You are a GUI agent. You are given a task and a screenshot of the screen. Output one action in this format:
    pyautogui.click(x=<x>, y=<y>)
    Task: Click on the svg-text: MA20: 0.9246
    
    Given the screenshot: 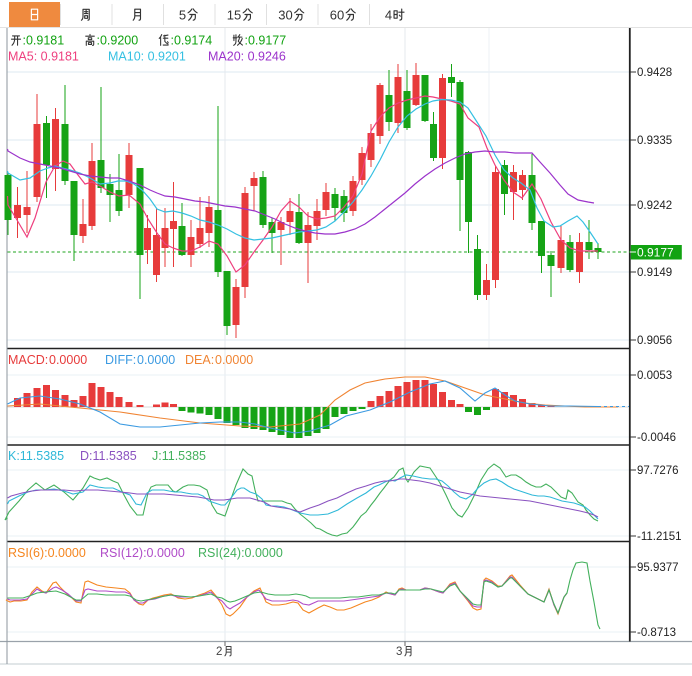 What is the action you would take?
    pyautogui.click(x=247, y=57)
    